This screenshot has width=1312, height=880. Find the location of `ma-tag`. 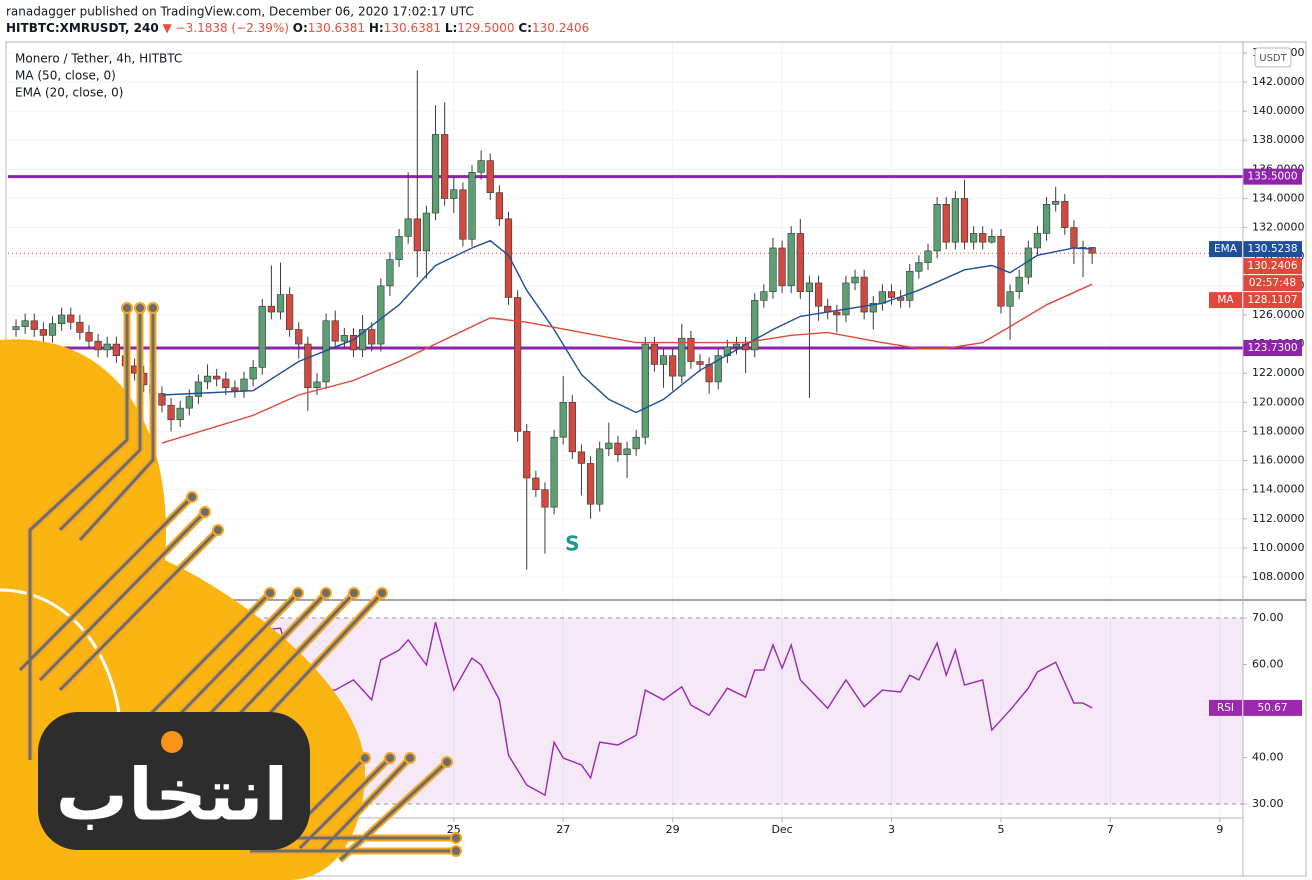

ma-tag is located at coordinates (1272, 300).